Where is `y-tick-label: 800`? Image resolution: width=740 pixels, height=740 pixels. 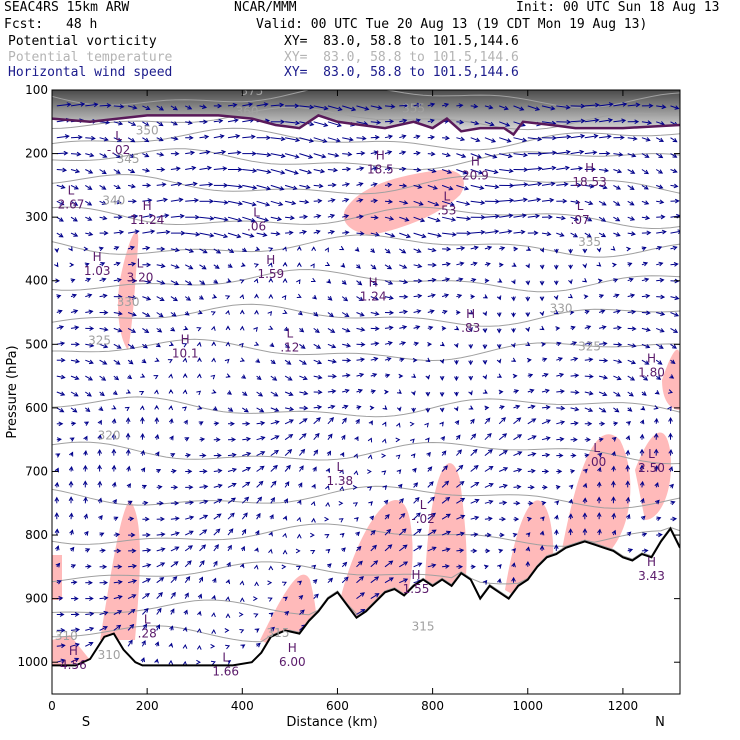
y-tick-label: 800 is located at coordinates (36, 535).